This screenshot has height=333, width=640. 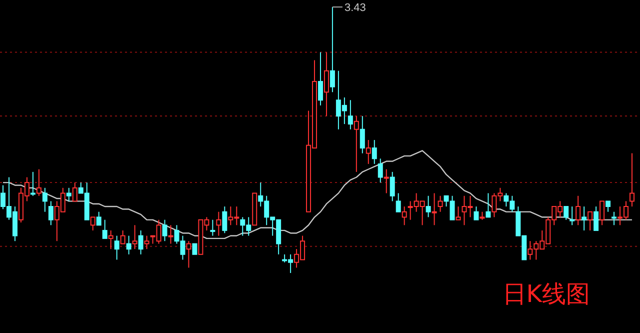 I want to click on annotation: 3.43, so click(x=355, y=8).